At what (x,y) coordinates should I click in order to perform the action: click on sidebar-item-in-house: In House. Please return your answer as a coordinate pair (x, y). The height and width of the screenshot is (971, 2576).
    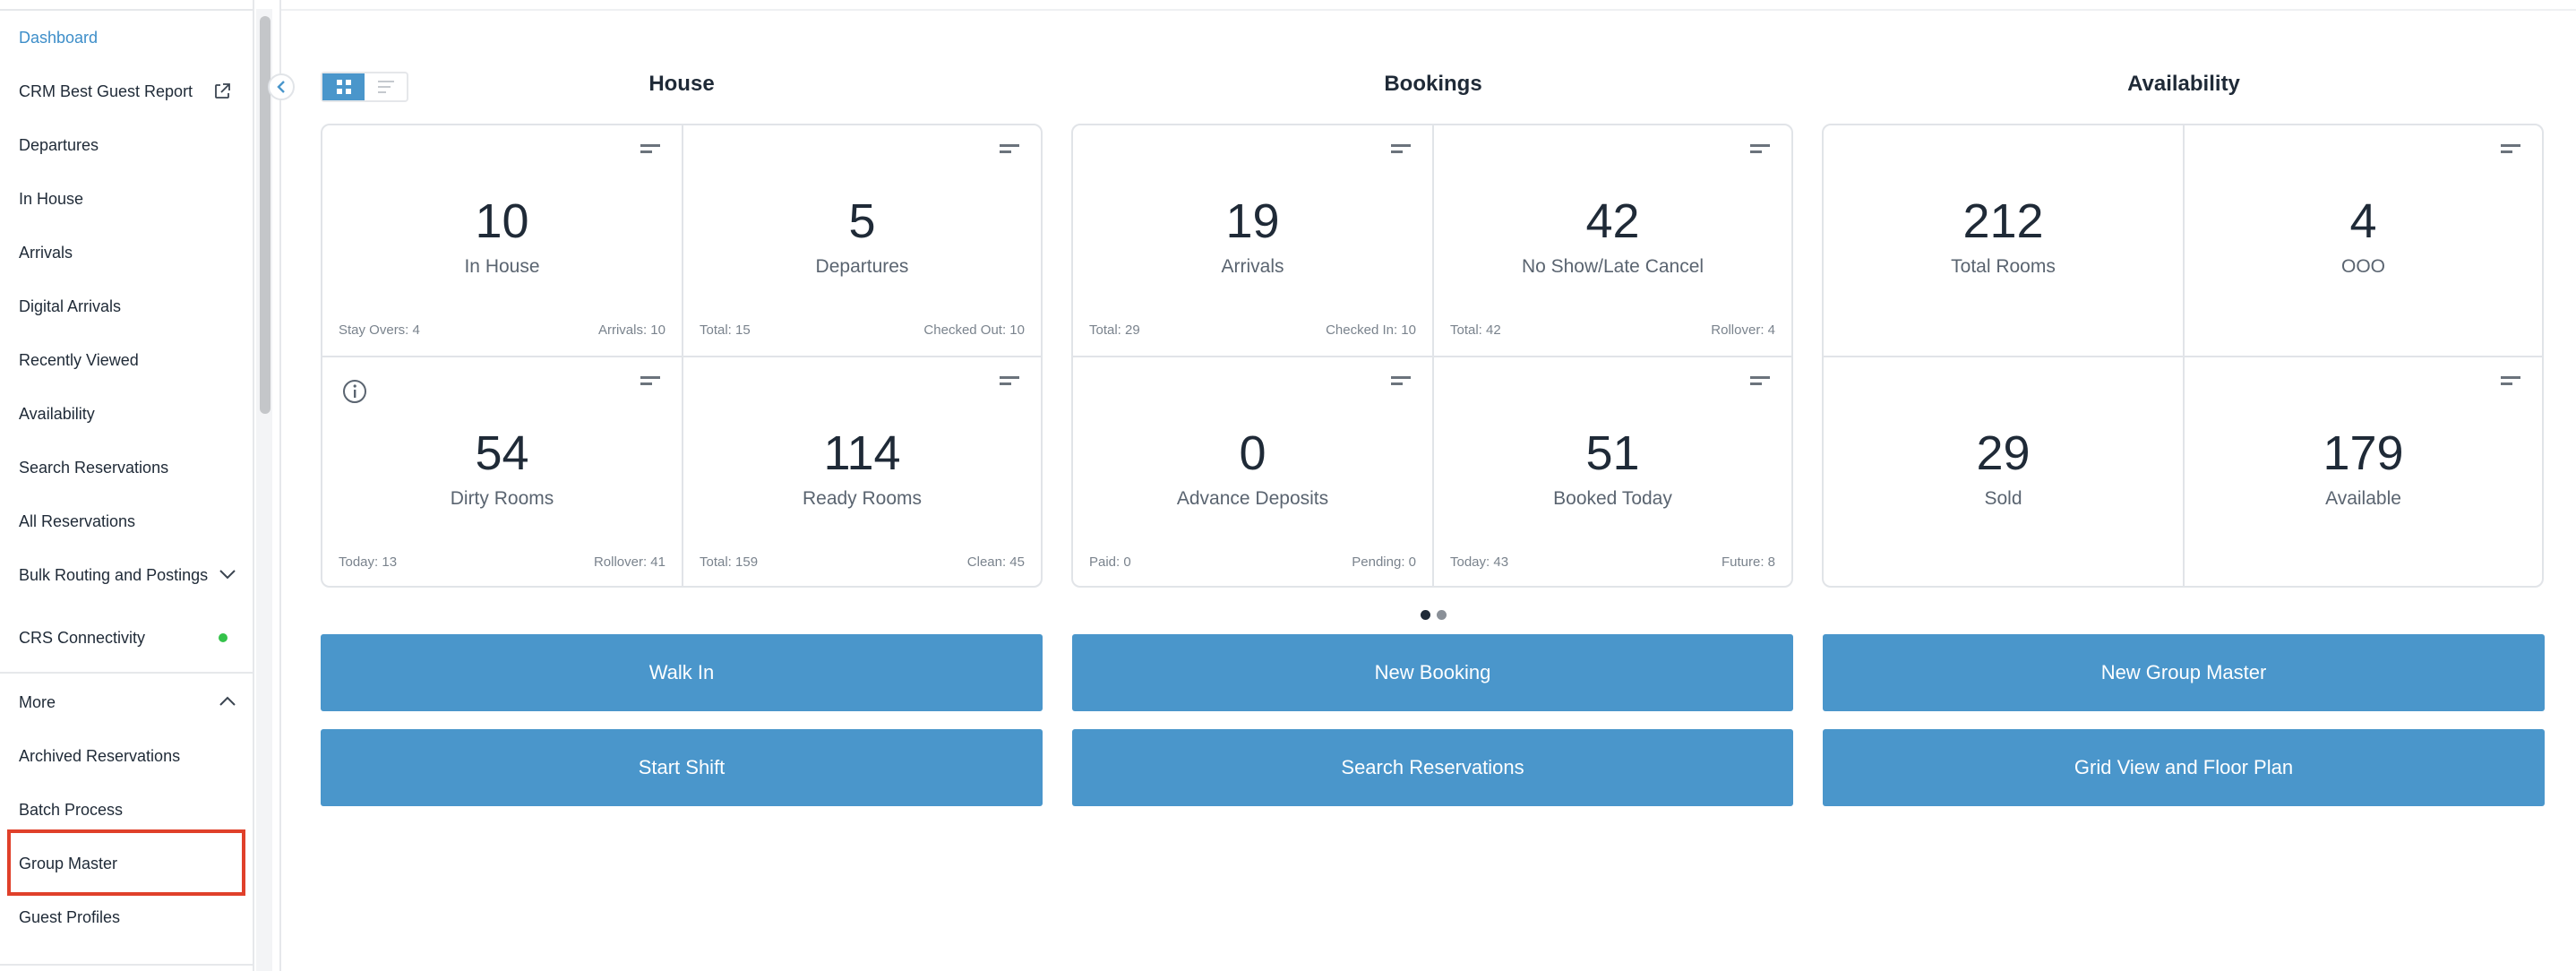
    Looking at the image, I should click on (126, 199).